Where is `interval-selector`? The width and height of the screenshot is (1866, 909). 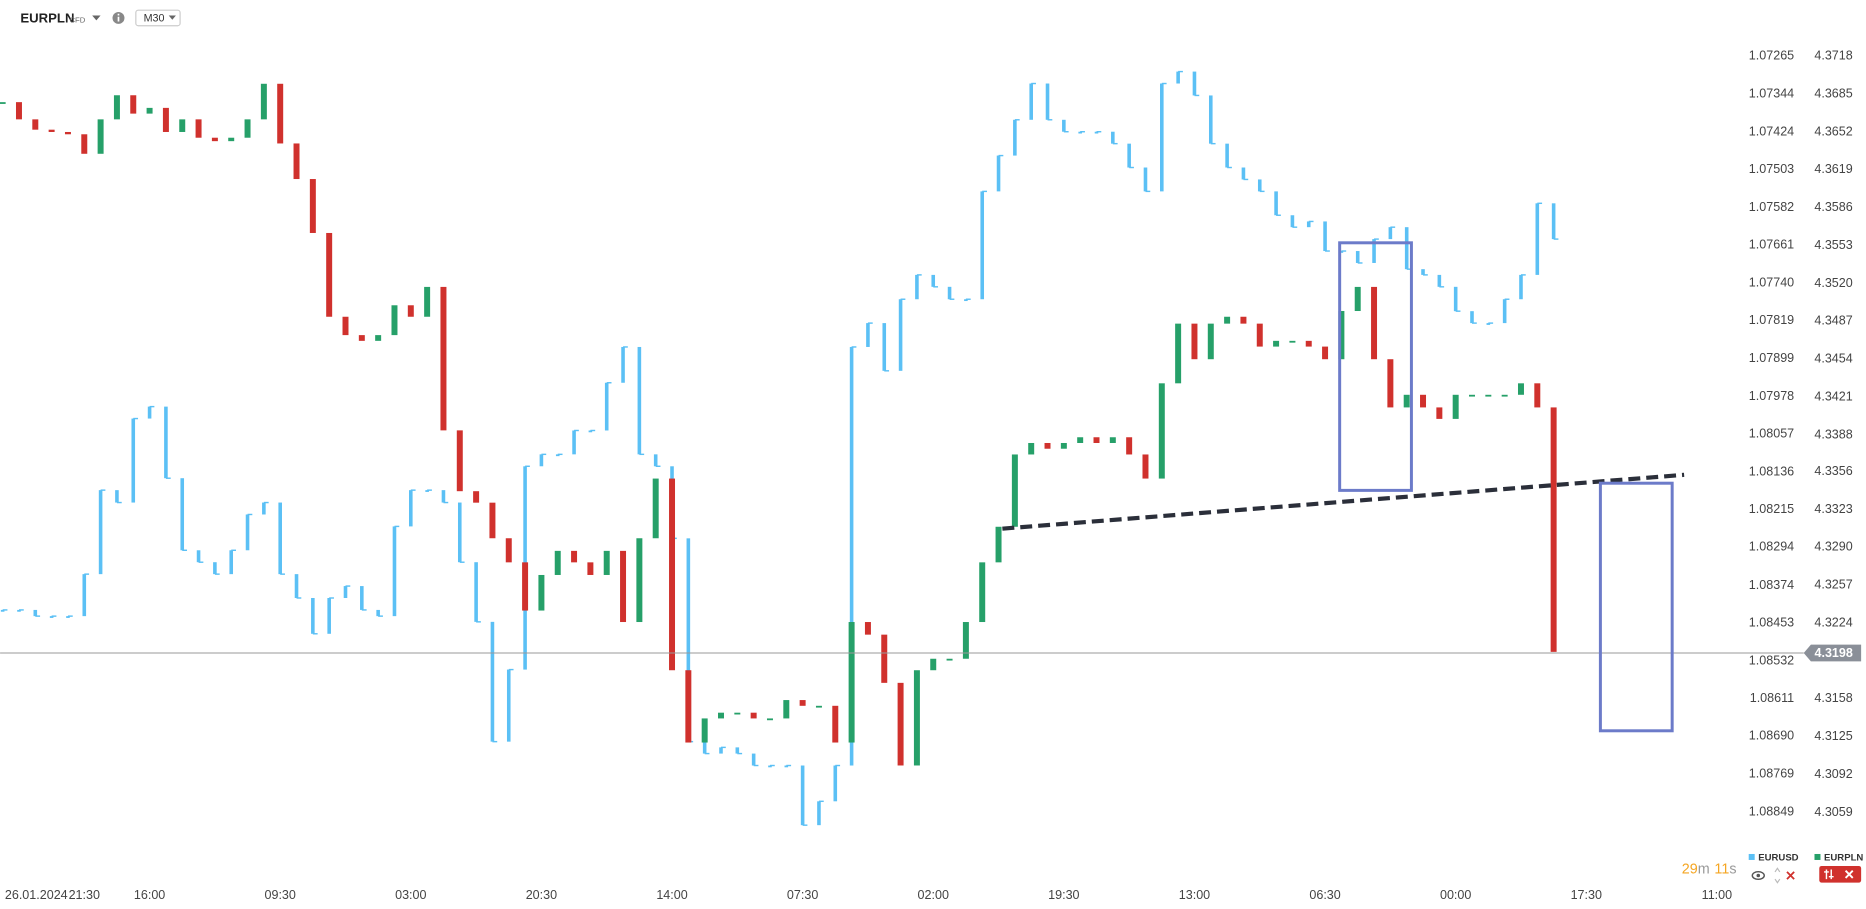
interval-selector is located at coordinates (158, 18).